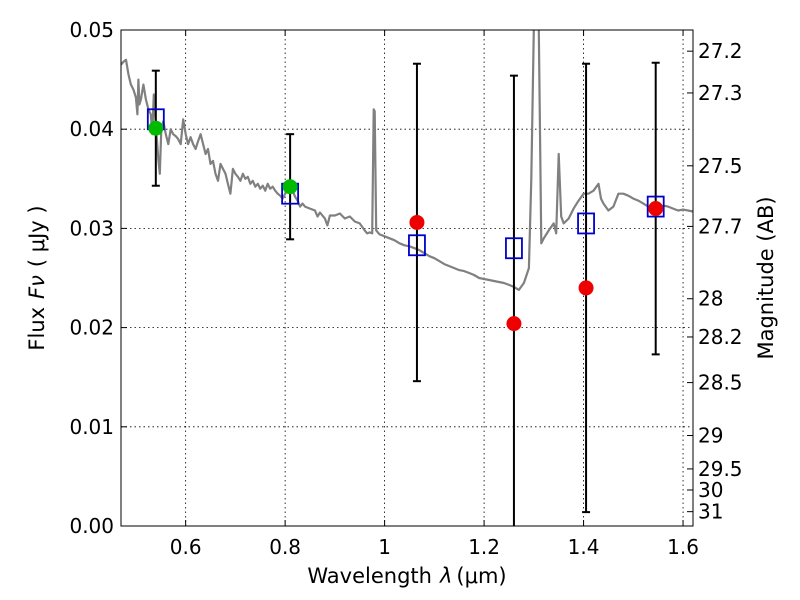  Describe the element at coordinates (91, 129) in the screenshot. I see `y-tick-label: 0.04` at that location.